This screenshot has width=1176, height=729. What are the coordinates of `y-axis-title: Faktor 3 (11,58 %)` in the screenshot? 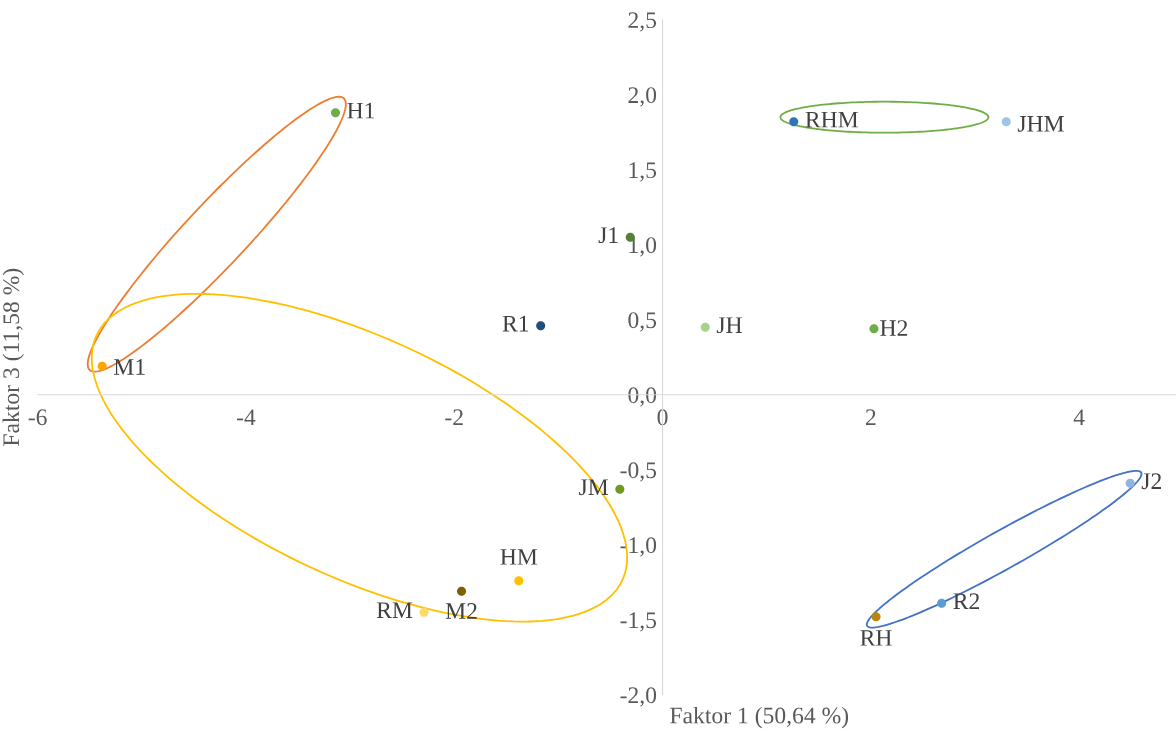 It's located at (13, 357).